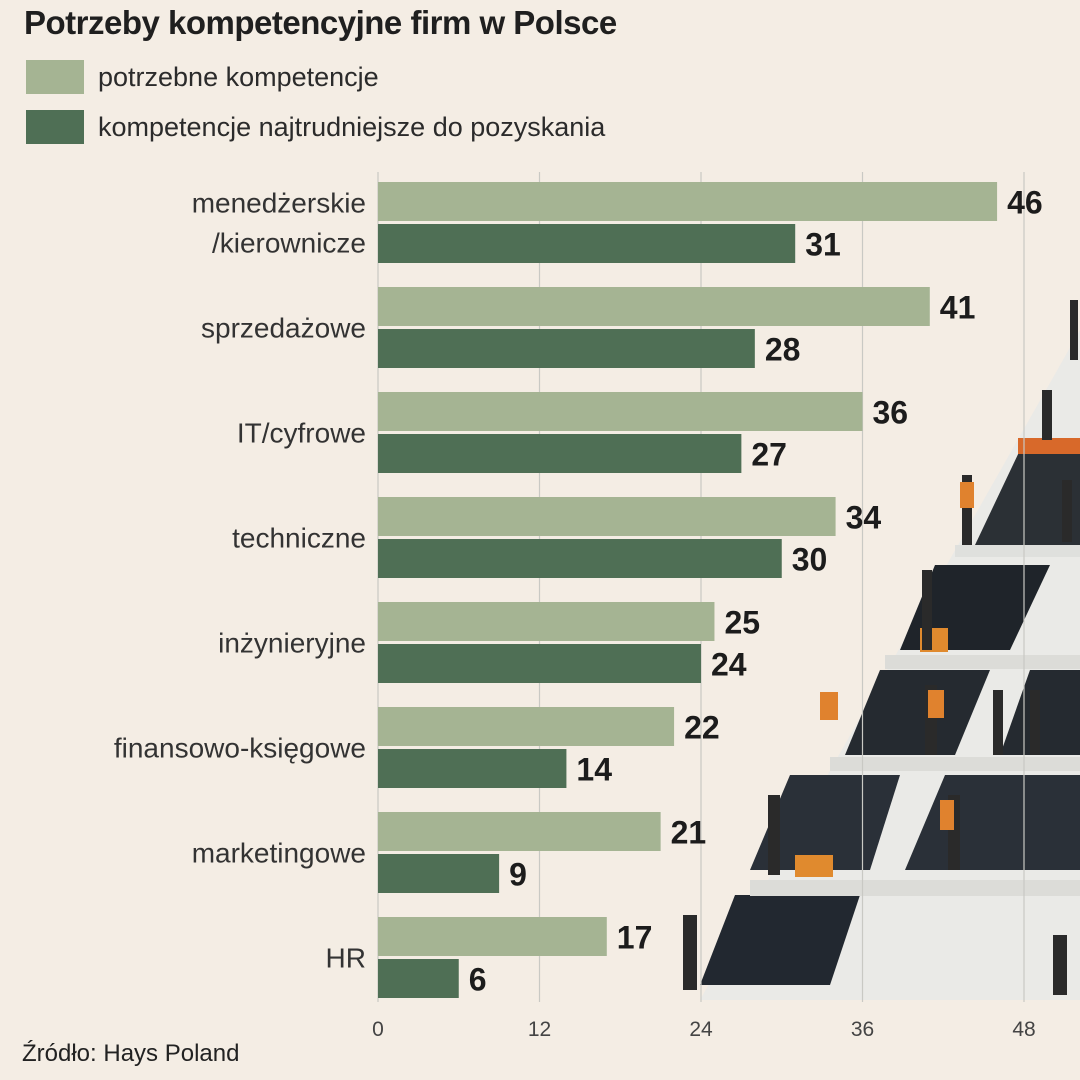 The width and height of the screenshot is (1080, 1080). Describe the element at coordinates (689, 833) in the screenshot. I see `data-label: 21` at that location.